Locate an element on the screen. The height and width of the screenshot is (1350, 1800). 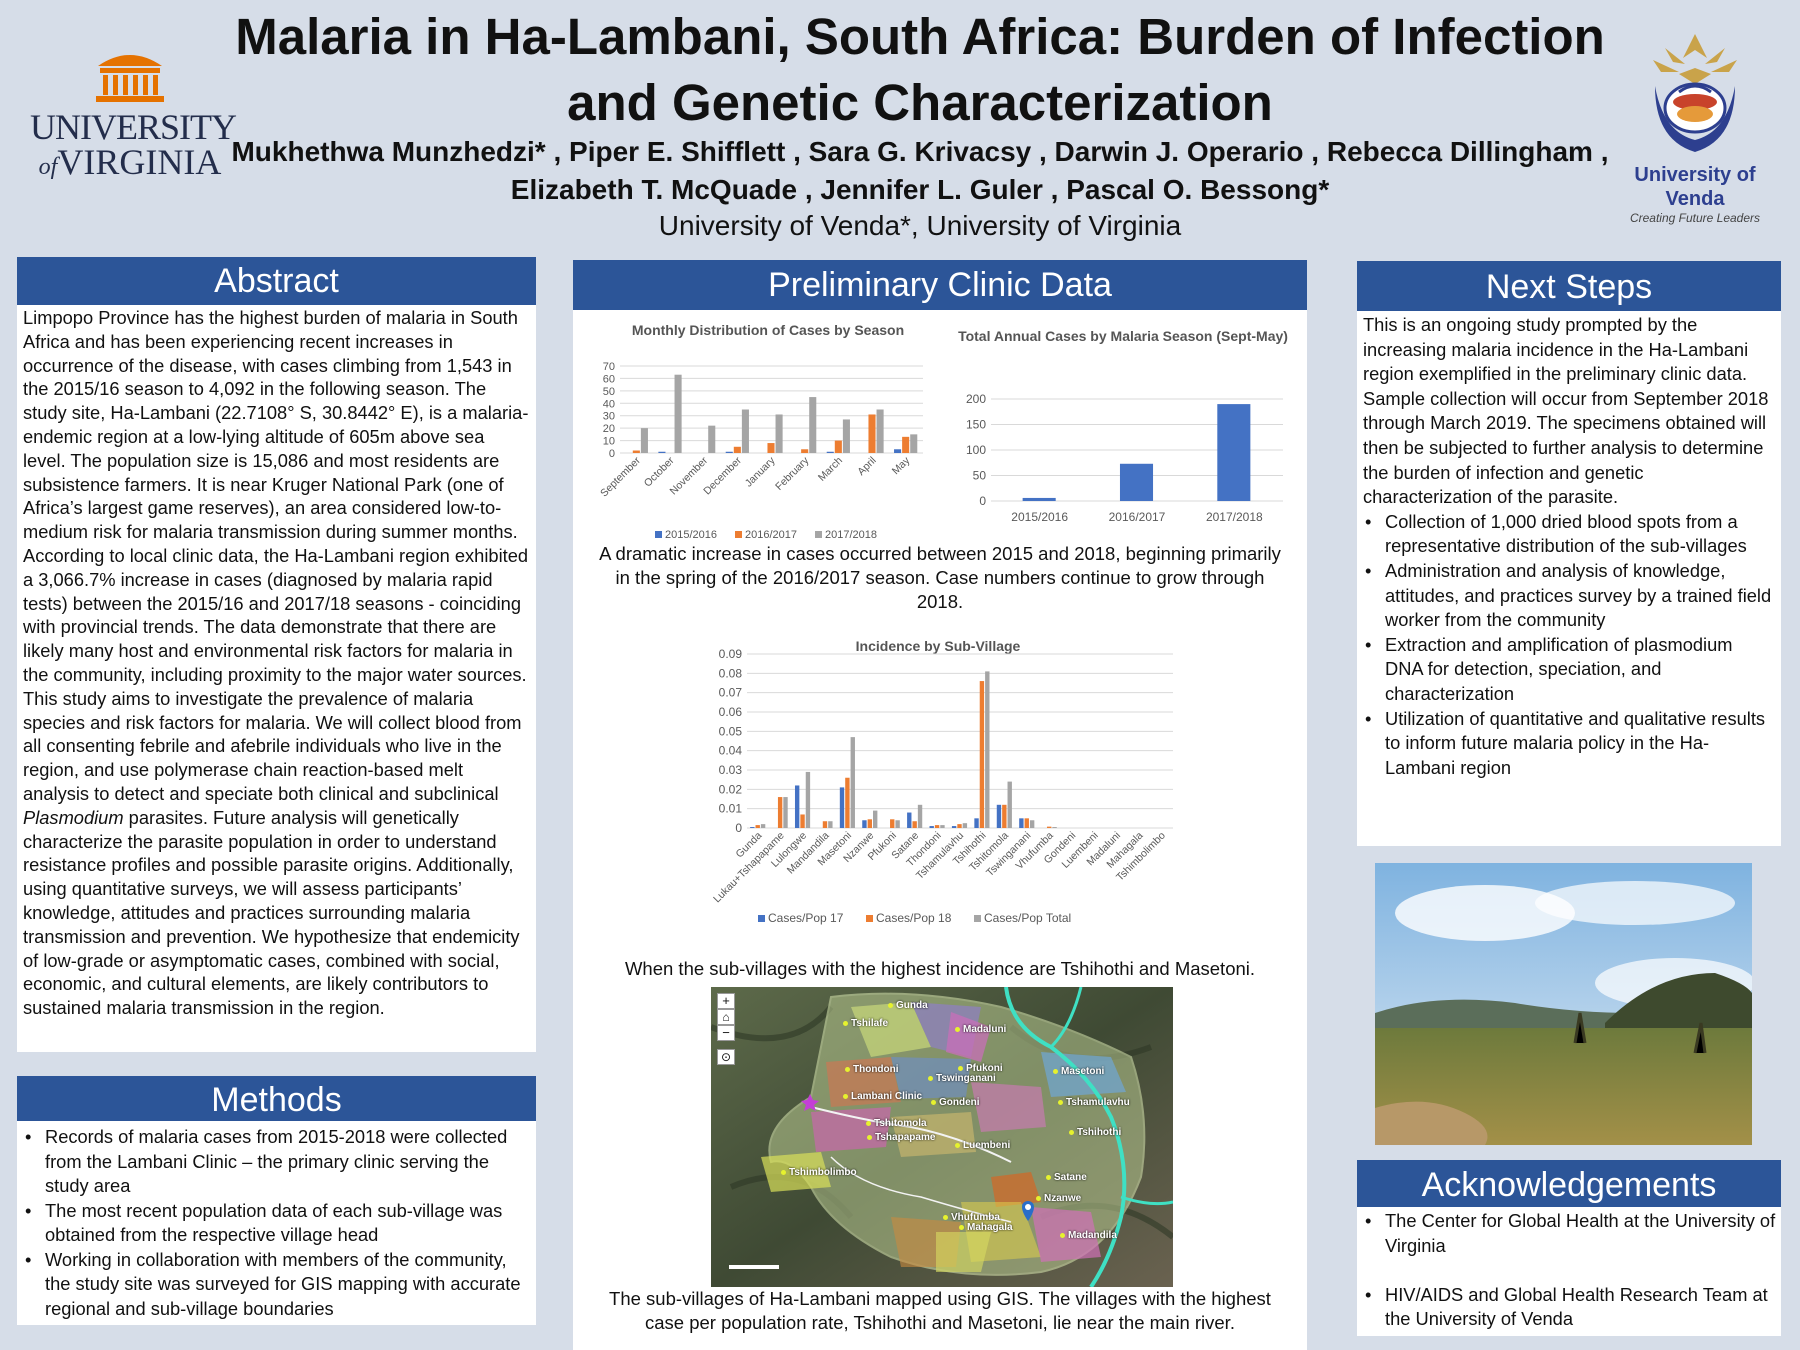
y-tick-label: 100 is located at coordinates (976, 450).